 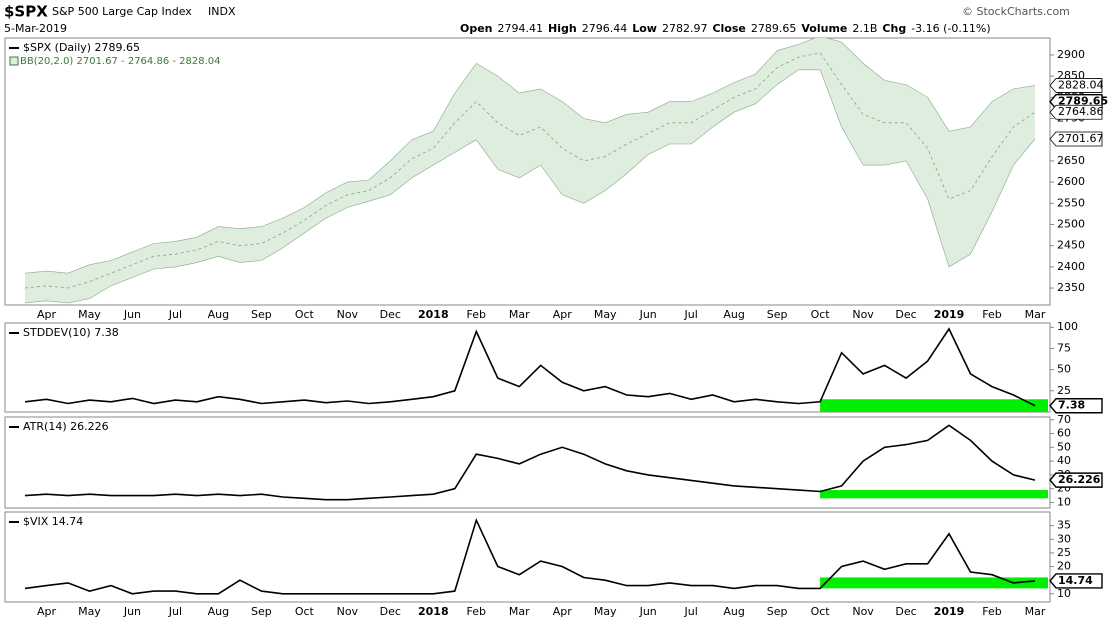 I want to click on quote-value: 2782.97, so click(x=685, y=28).